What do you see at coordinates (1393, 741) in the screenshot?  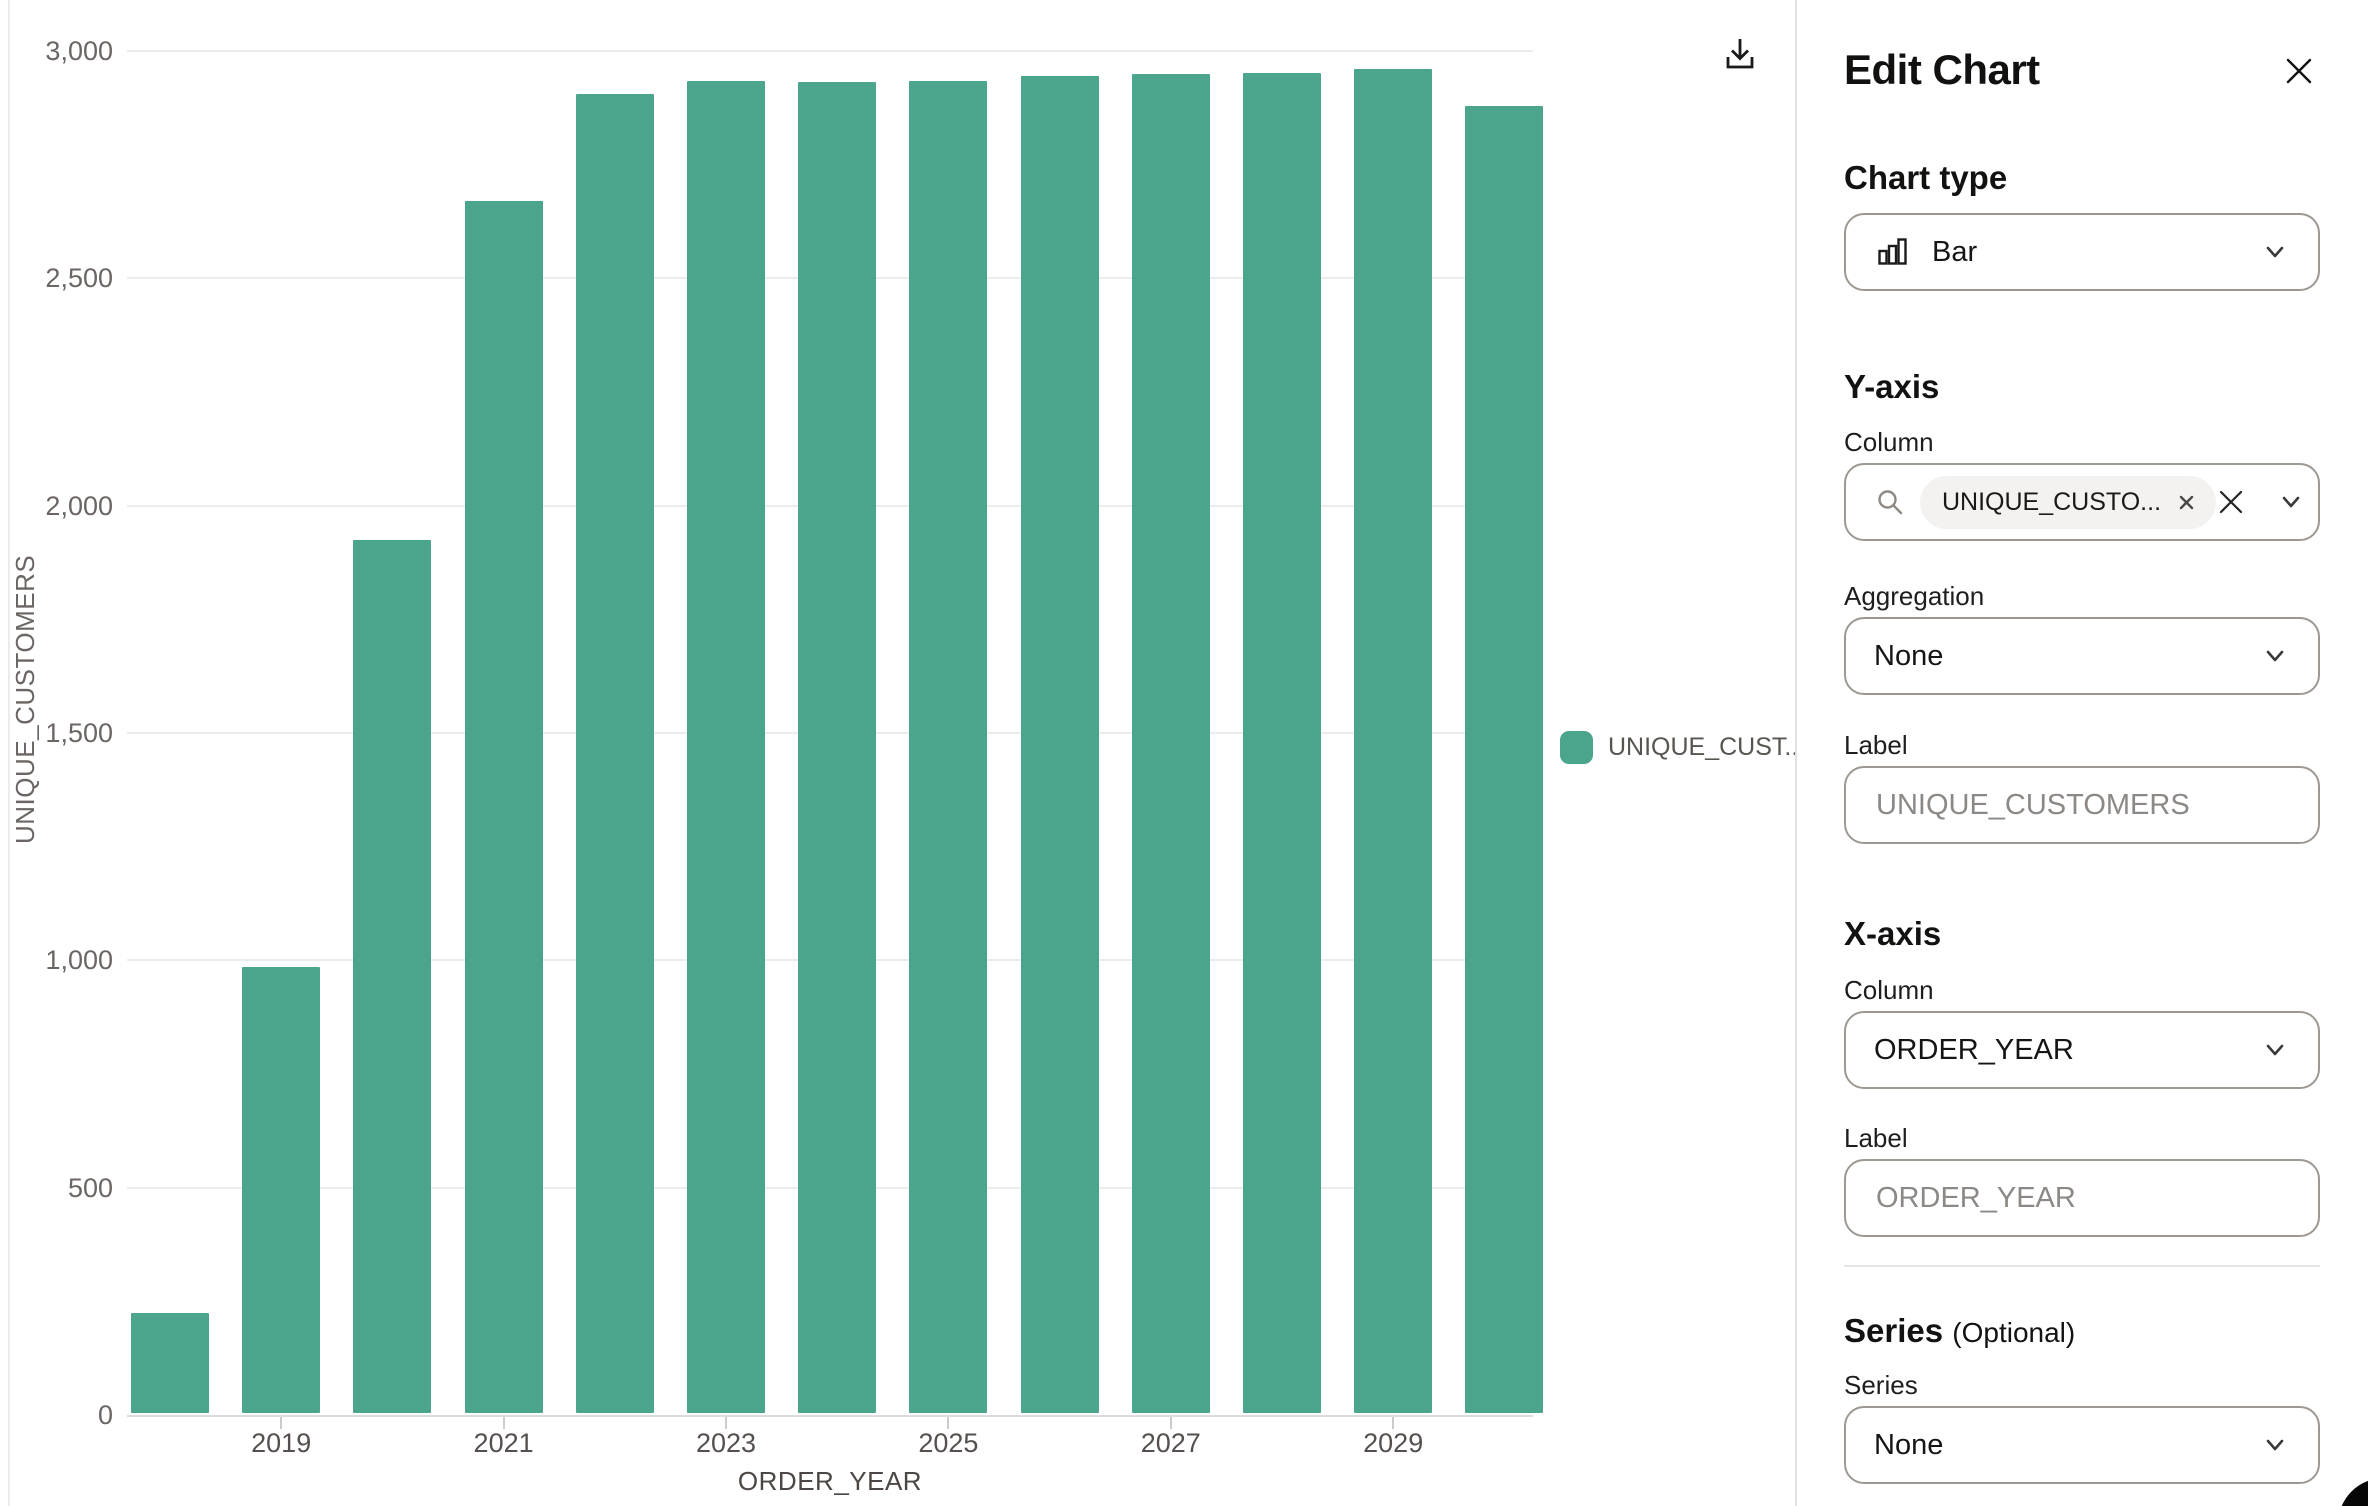 I see `bar-2029` at bounding box center [1393, 741].